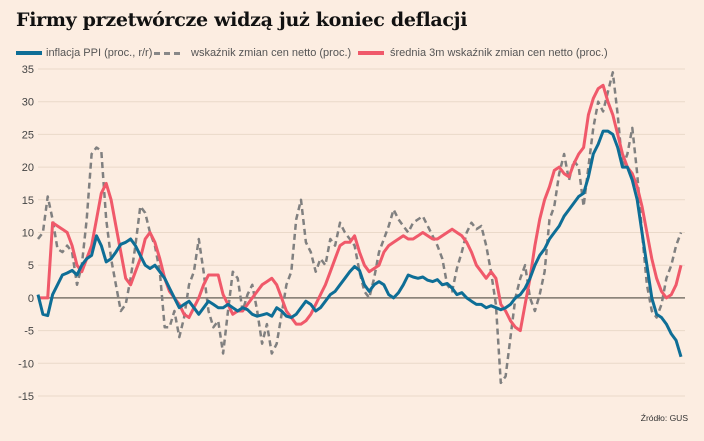 Image resolution: width=704 pixels, height=441 pixels. What do you see at coordinates (31, 299) in the screenshot?
I see `y-tick-label: 0` at bounding box center [31, 299].